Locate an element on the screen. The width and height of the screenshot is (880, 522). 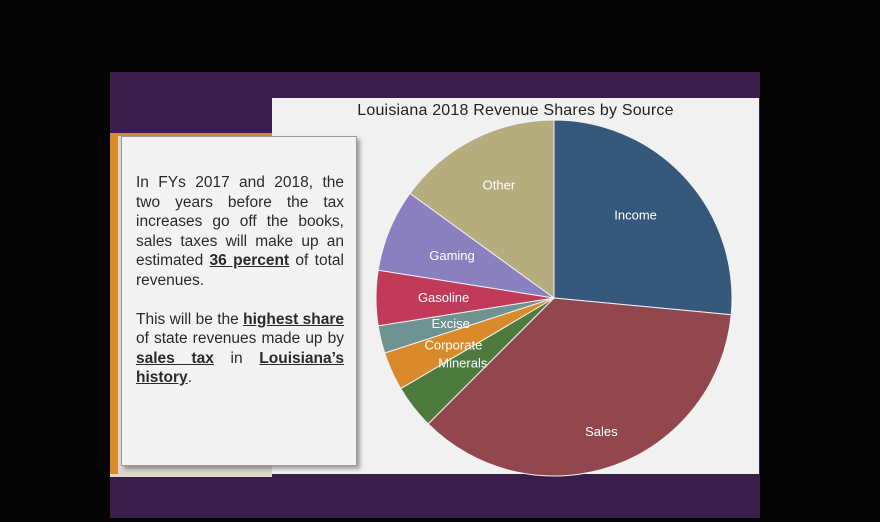
emphasis-louisiana-history: Louisiana’s history is located at coordinates (240, 368).